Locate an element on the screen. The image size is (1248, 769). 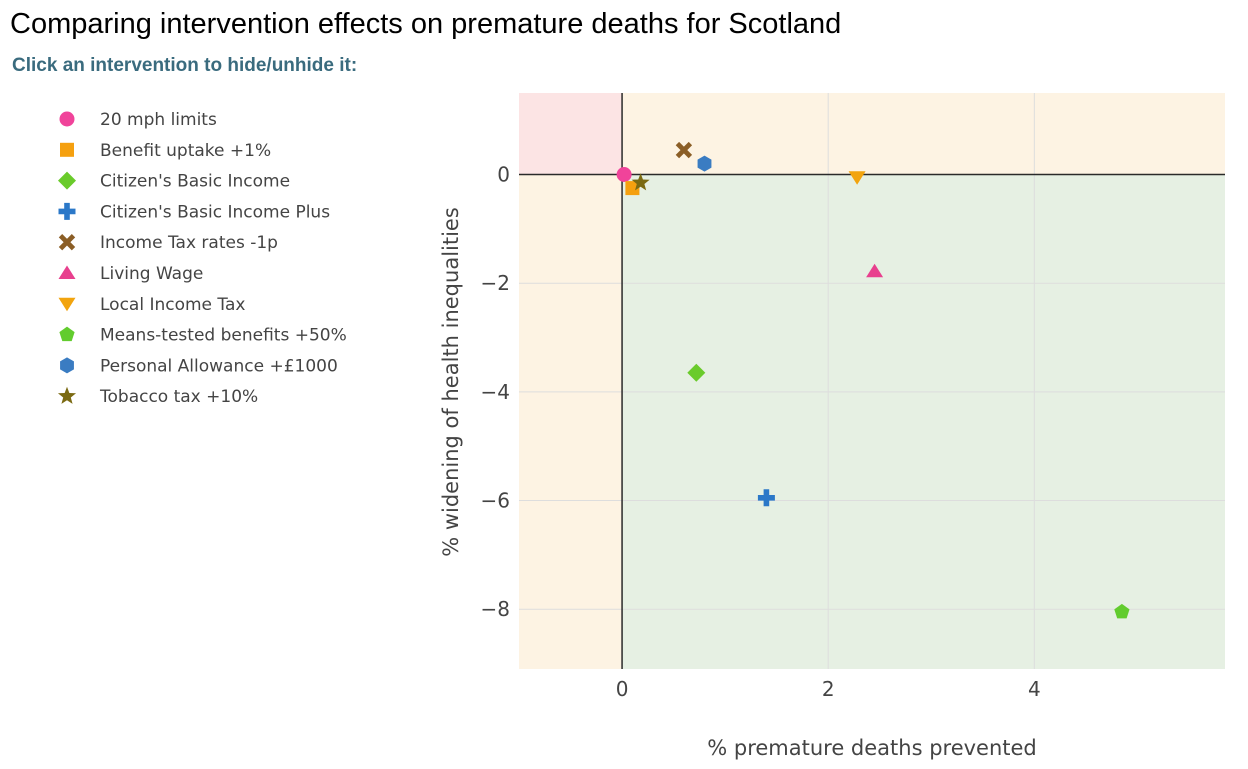
quadrant-bottom-left is located at coordinates (571, 421).